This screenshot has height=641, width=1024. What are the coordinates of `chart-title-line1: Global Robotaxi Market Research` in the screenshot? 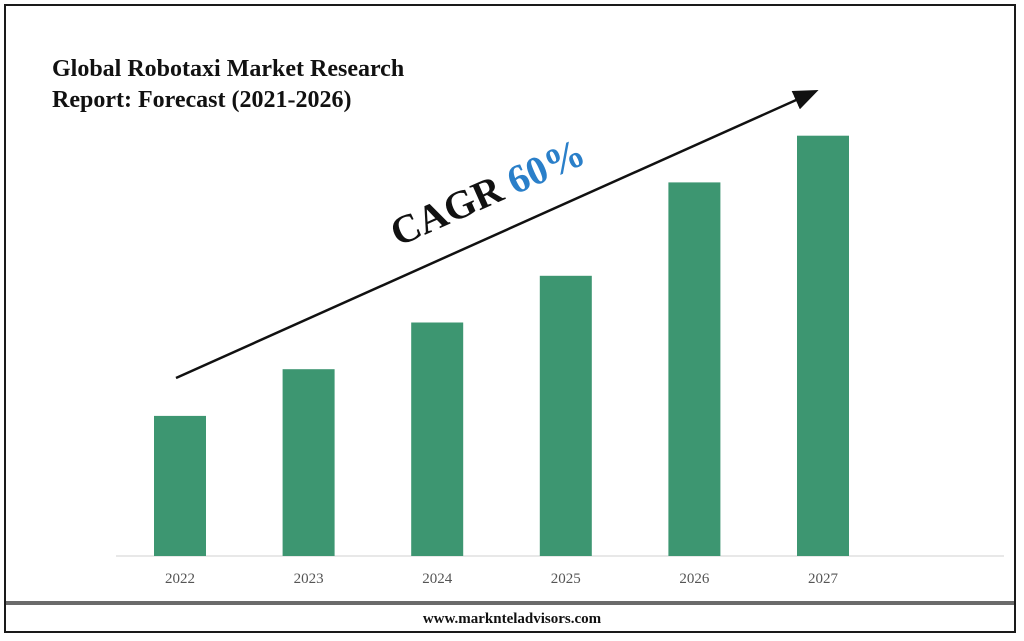 It's located at (228, 69).